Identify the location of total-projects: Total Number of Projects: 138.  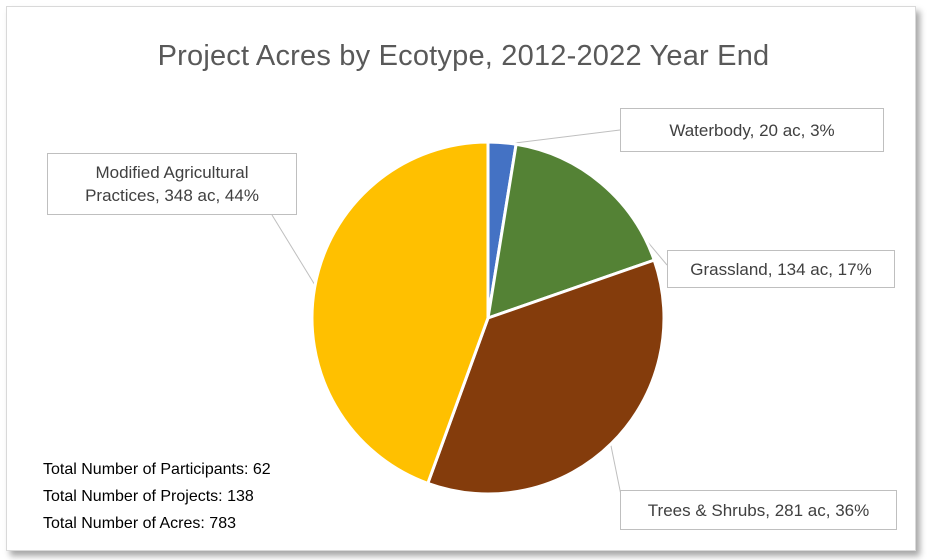
(148, 496).